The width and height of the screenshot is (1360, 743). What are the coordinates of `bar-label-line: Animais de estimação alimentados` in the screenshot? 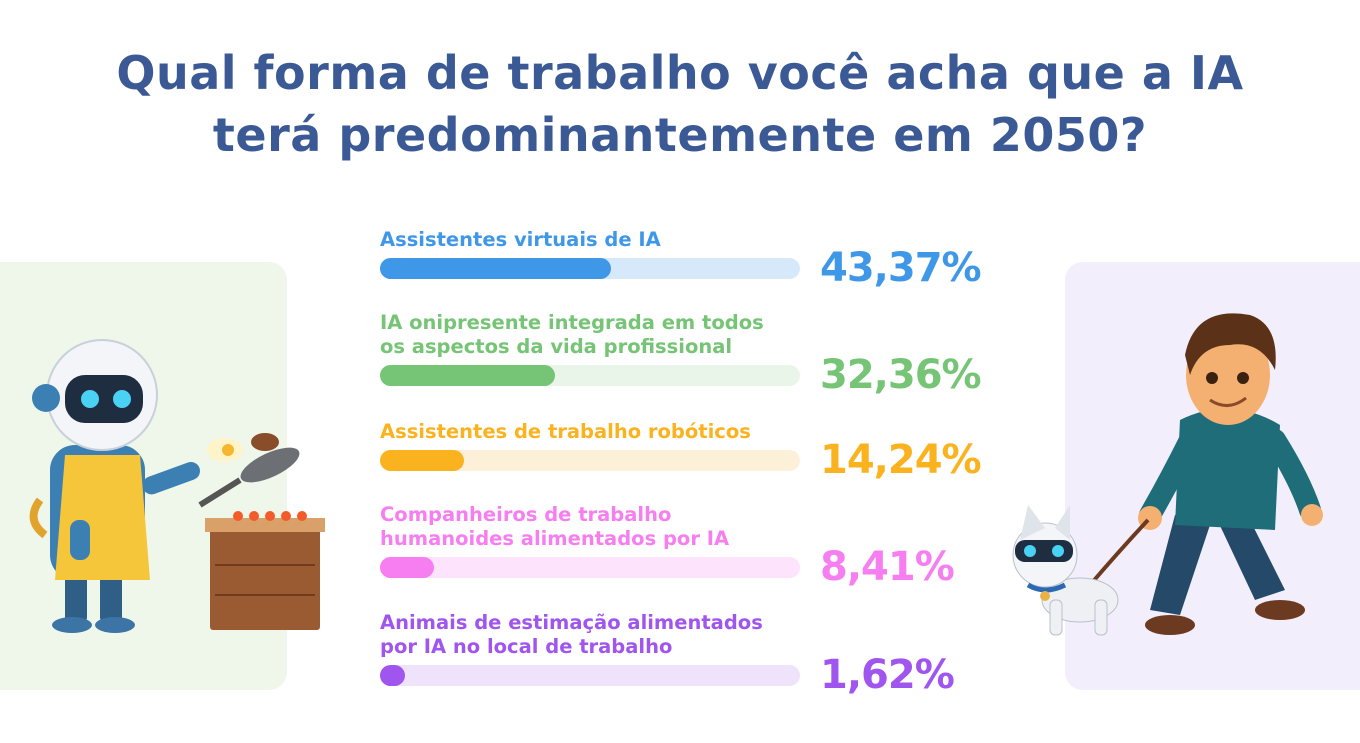 It's located at (571, 622).